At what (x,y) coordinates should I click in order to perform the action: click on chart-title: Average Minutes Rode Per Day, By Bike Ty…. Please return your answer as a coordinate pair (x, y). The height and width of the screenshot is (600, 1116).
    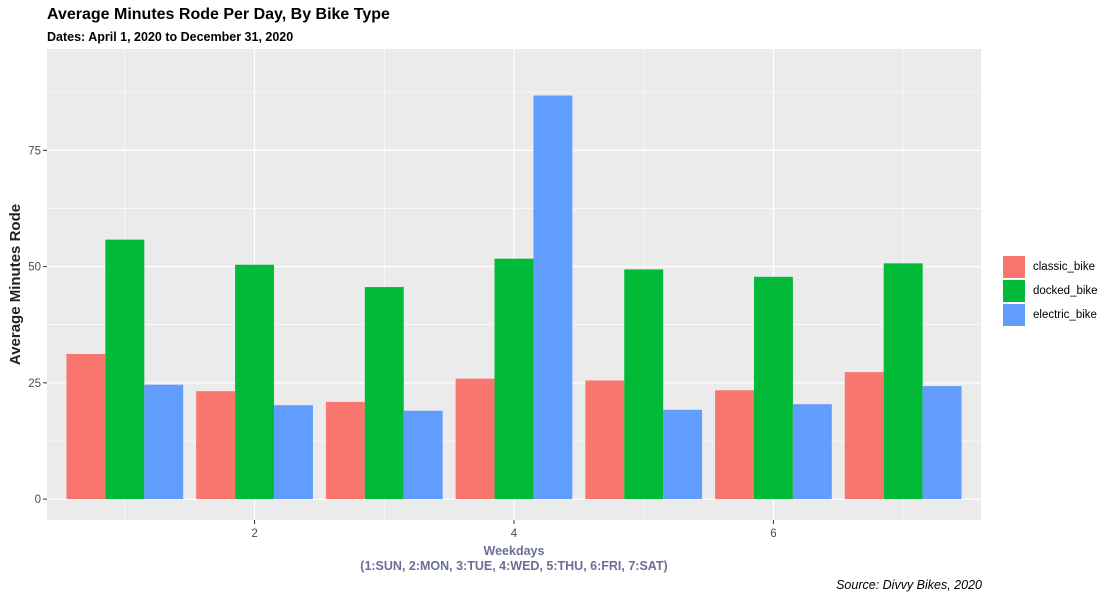
    Looking at the image, I should click on (218, 14).